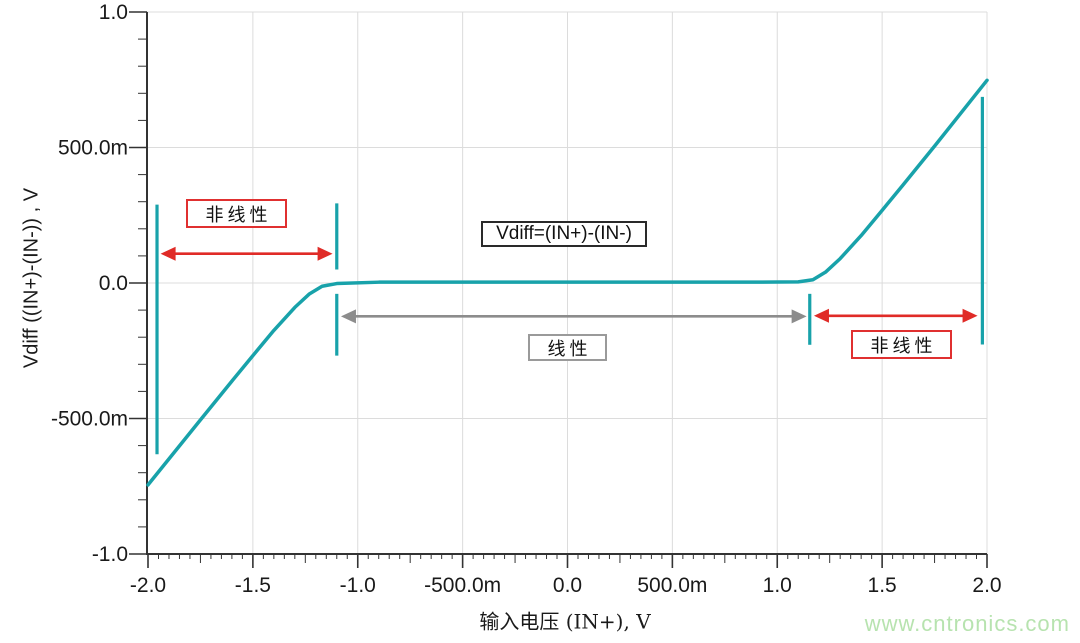 This screenshot has height=643, width=1080. I want to click on y-tick-label: 0.0, so click(113, 283).